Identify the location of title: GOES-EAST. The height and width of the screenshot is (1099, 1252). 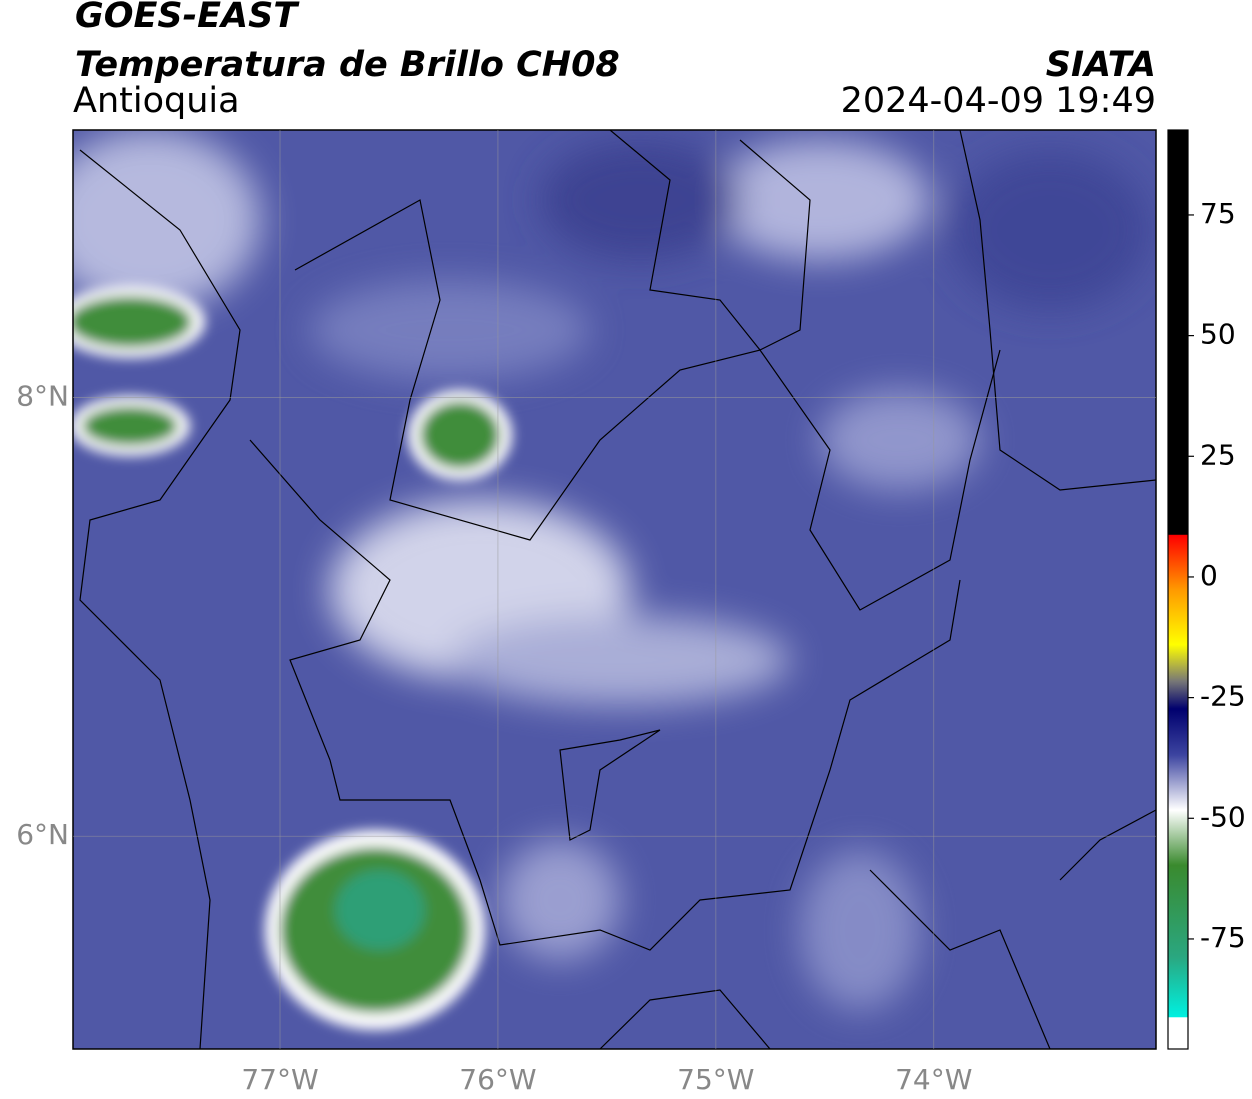
(187, 18).